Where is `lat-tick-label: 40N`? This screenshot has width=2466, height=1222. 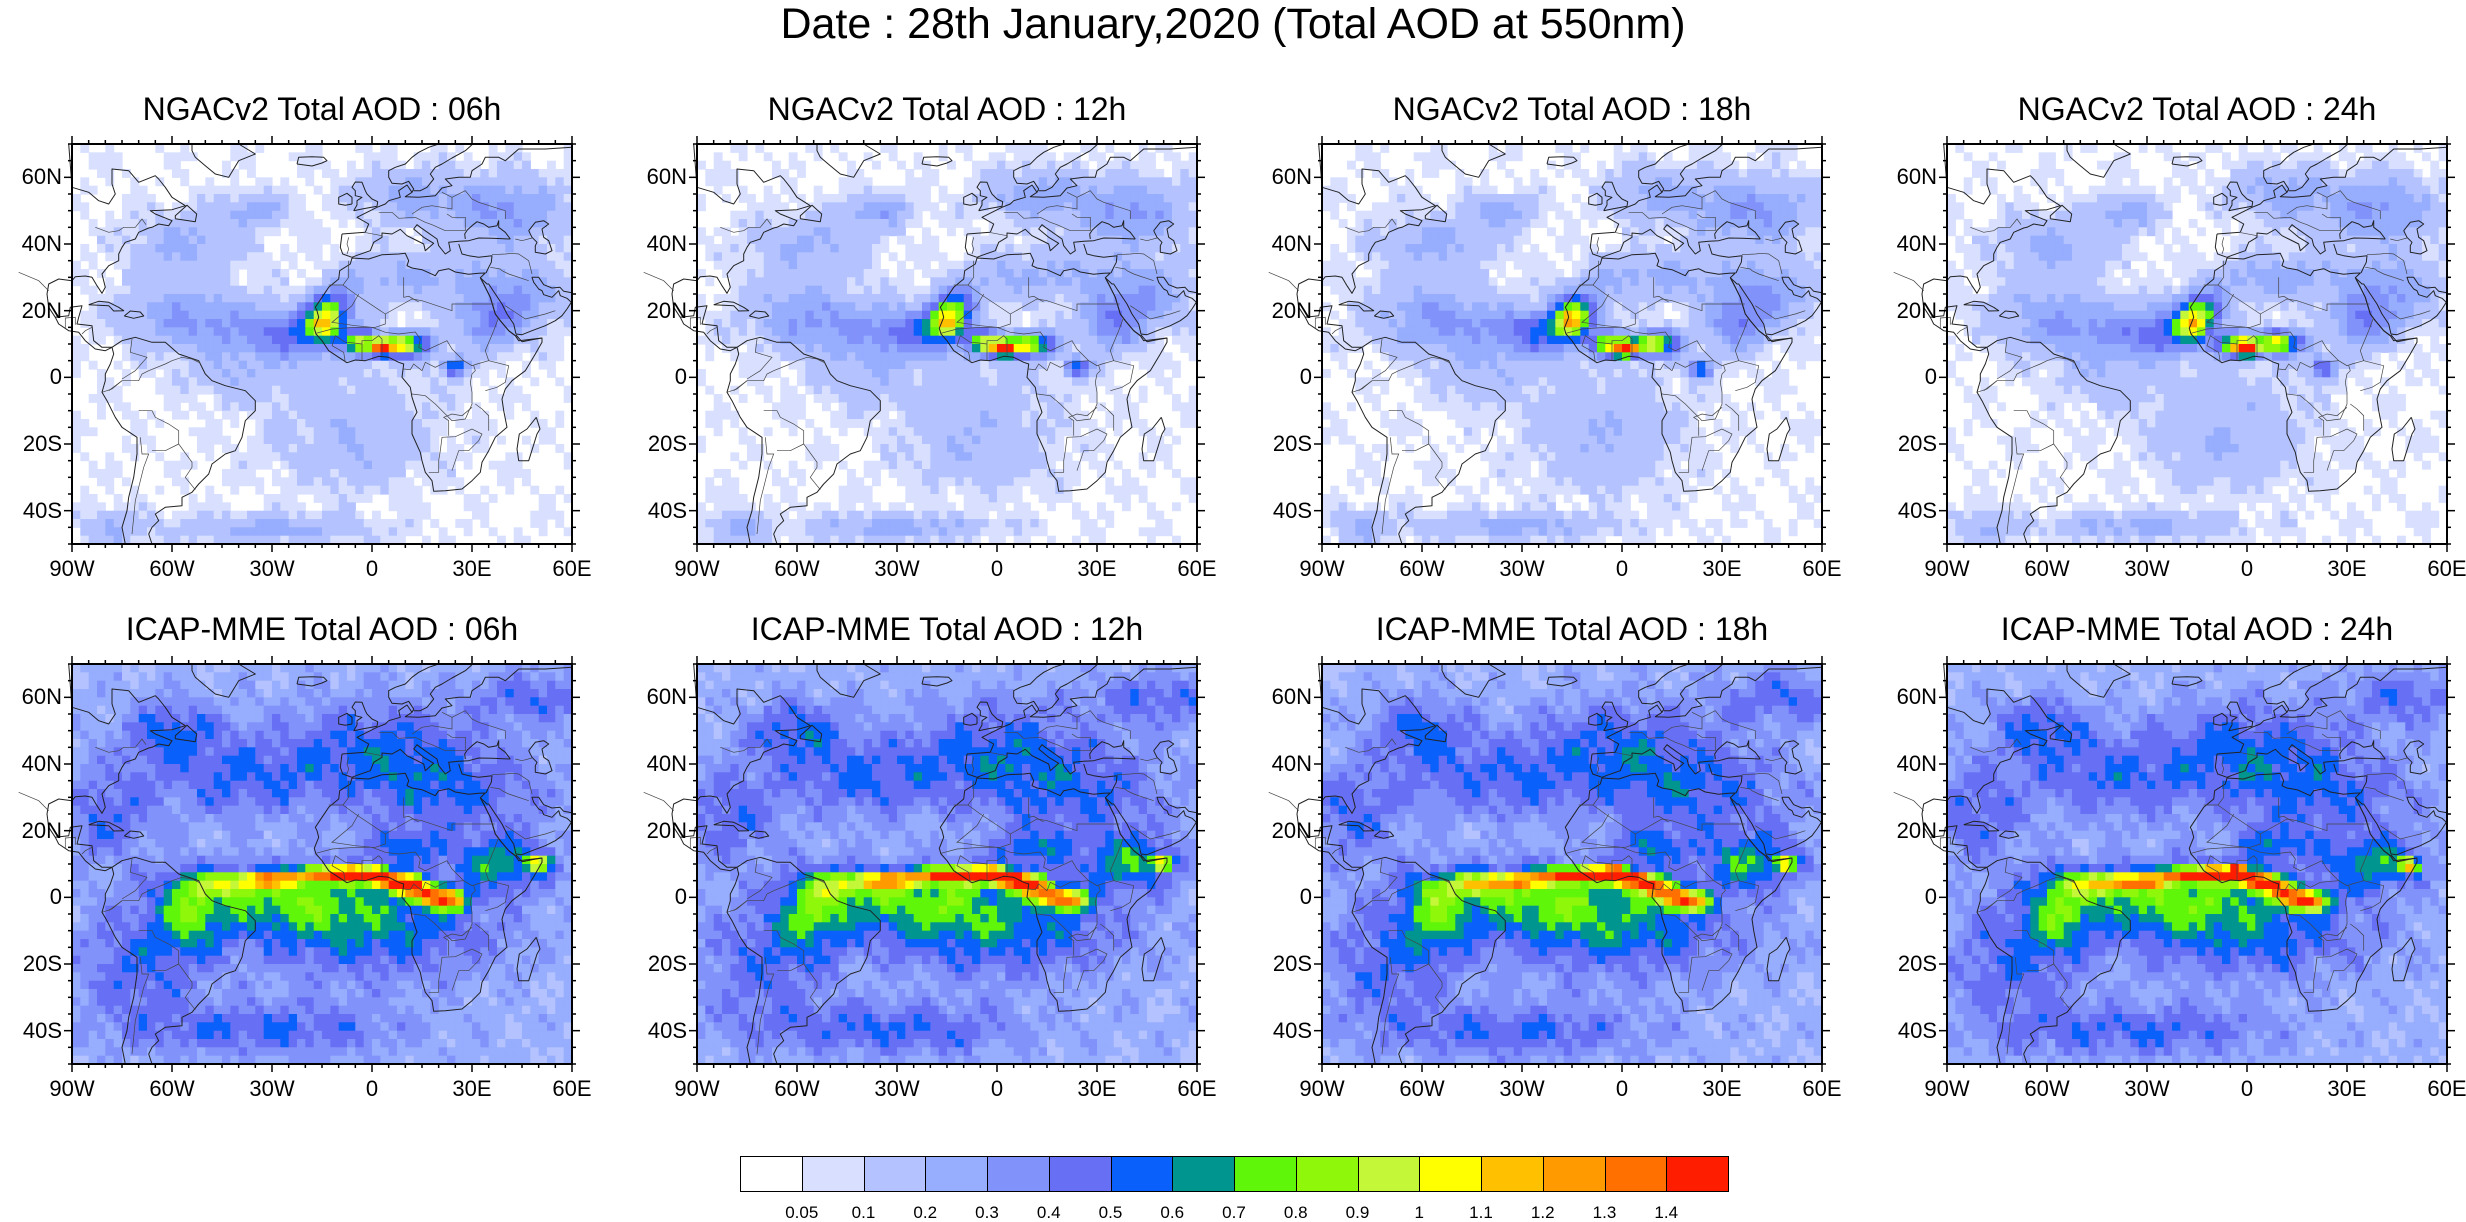 lat-tick-label: 40N is located at coordinates (1286, 764).